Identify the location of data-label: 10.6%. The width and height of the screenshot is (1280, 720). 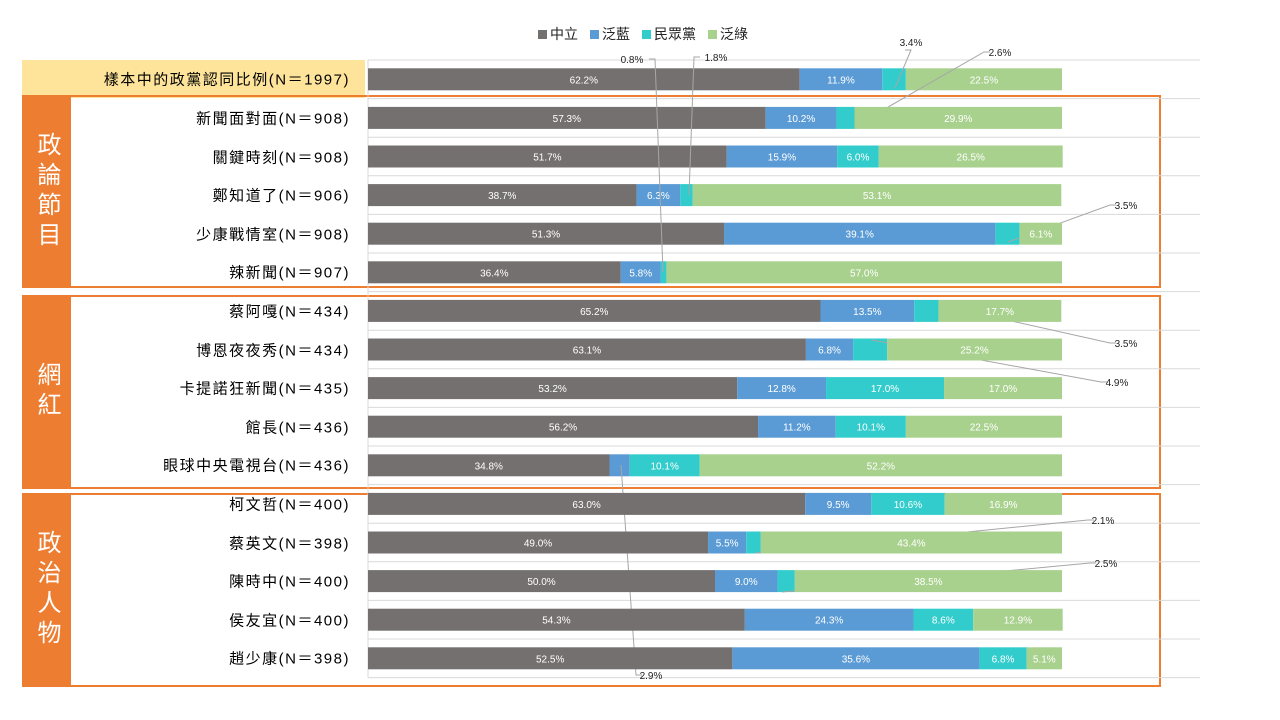
(908, 505).